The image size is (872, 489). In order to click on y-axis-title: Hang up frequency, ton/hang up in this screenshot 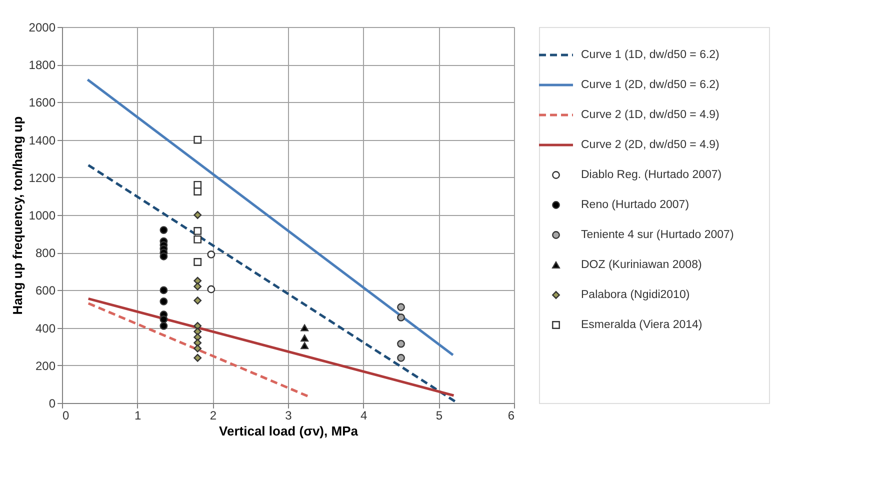, I will do `click(17, 215)`.